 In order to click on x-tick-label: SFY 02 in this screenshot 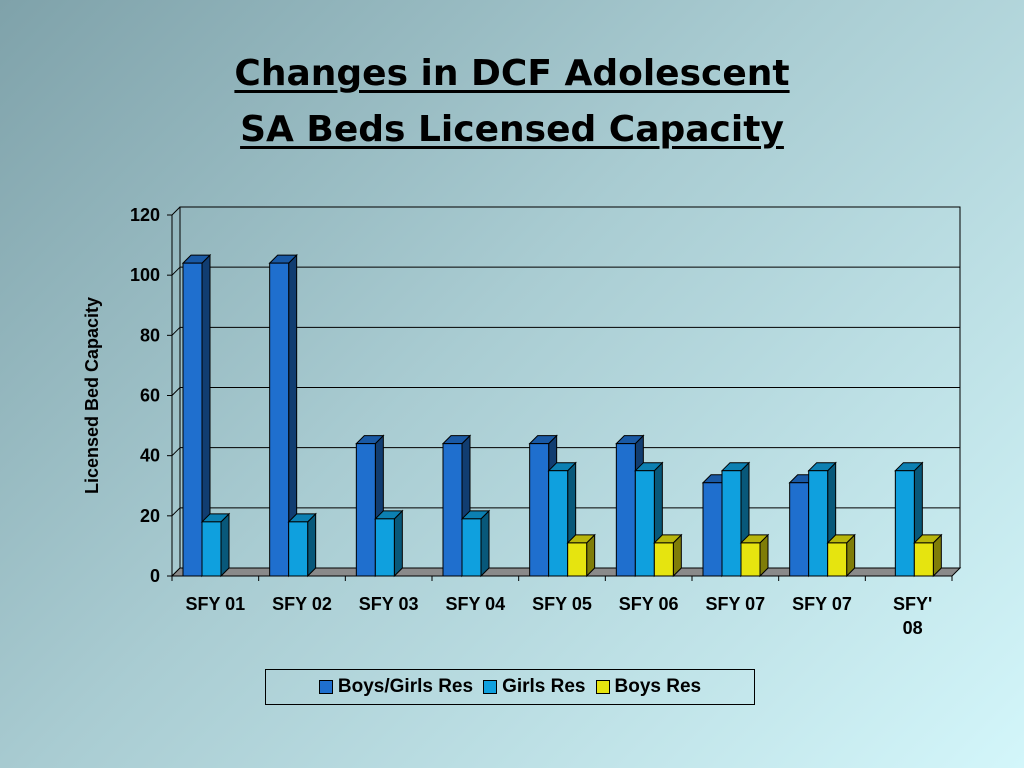, I will do `click(302, 604)`.